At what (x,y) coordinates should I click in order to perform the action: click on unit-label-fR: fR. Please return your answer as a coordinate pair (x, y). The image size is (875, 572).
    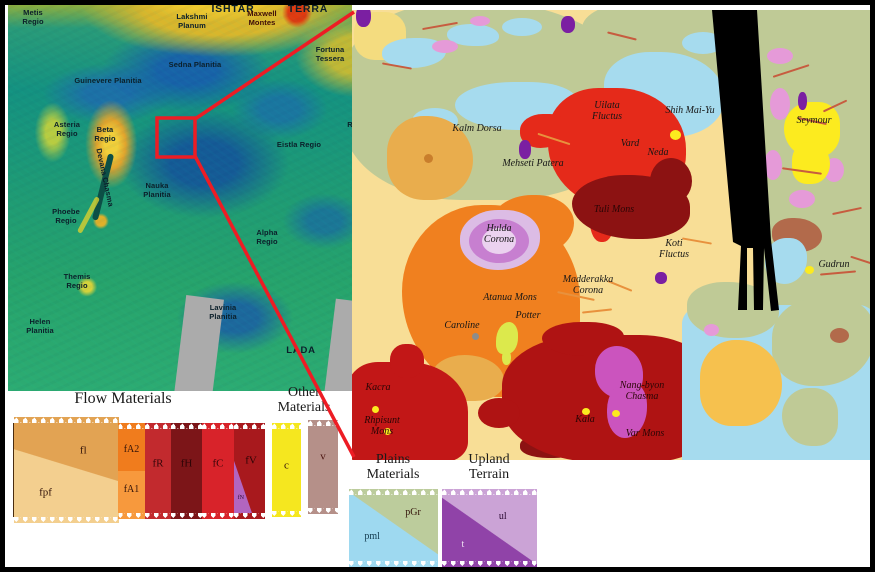
    Looking at the image, I should click on (158, 463).